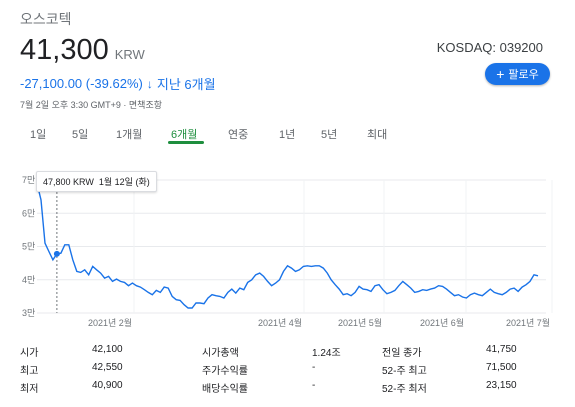  Describe the element at coordinates (501, 349) in the screenshot. I see `stat-value: 41,750` at that location.